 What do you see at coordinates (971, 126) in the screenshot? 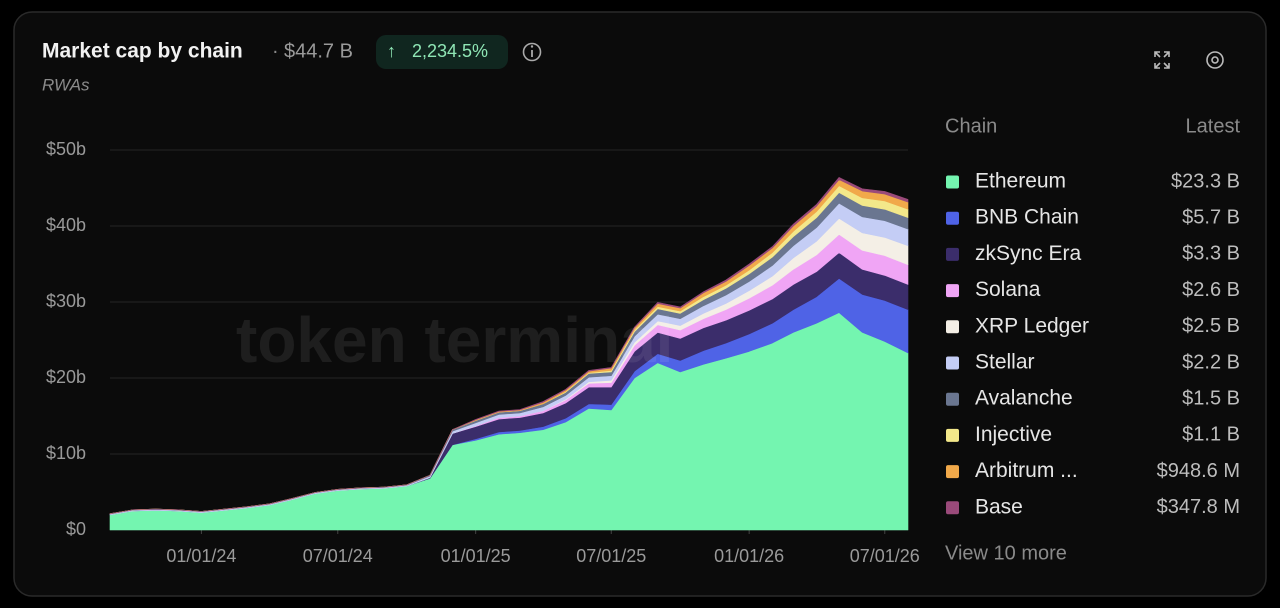
I see `legend-header-chain: Chain` at bounding box center [971, 126].